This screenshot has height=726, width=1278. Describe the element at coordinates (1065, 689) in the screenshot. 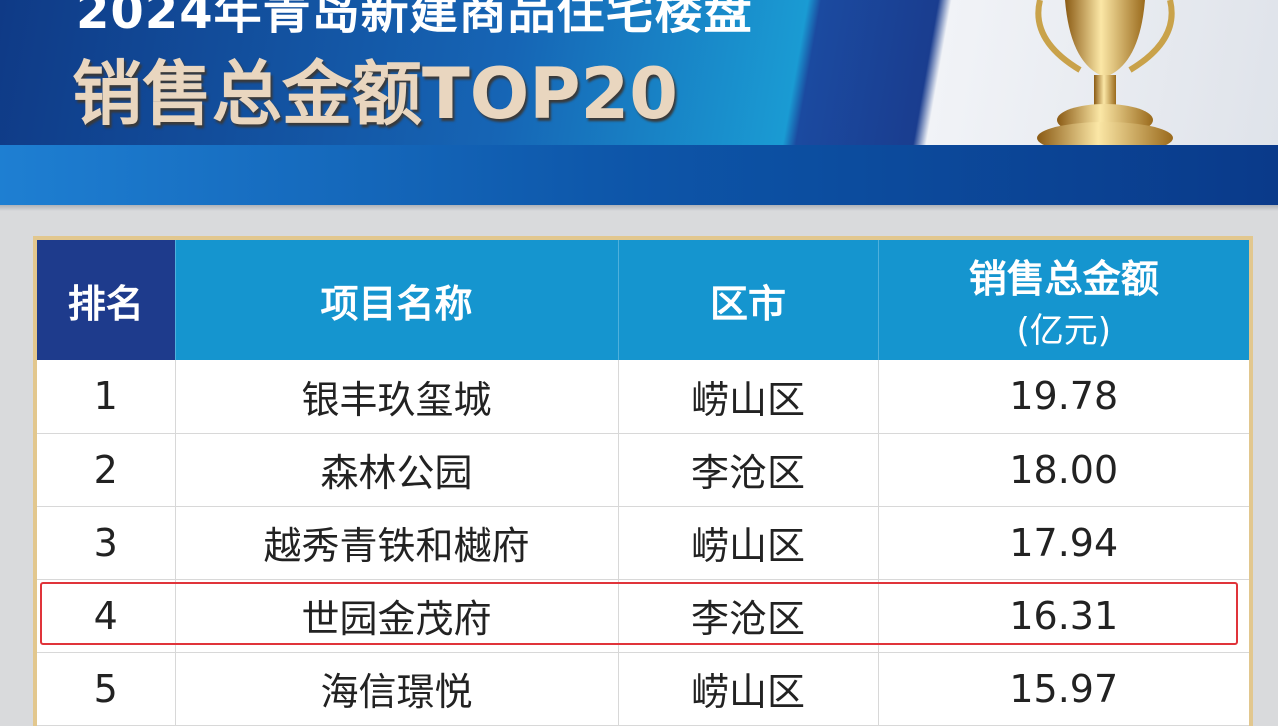

I see `amount-cell: 15.97` at that location.